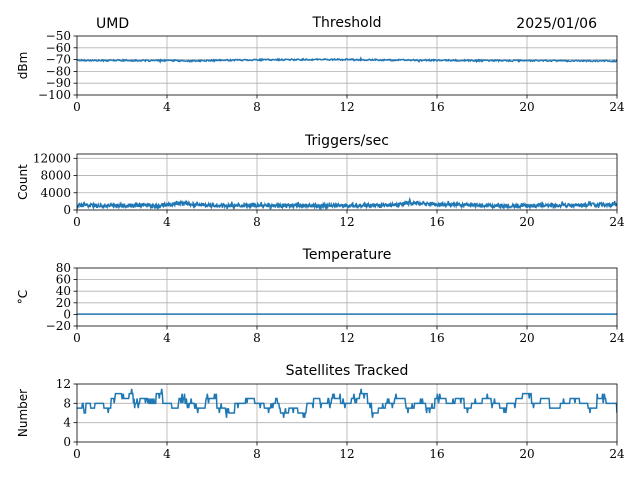 The width and height of the screenshot is (640, 480). Describe the element at coordinates (556, 24) in the screenshot. I see `date-label: 2025/01/06` at that location.